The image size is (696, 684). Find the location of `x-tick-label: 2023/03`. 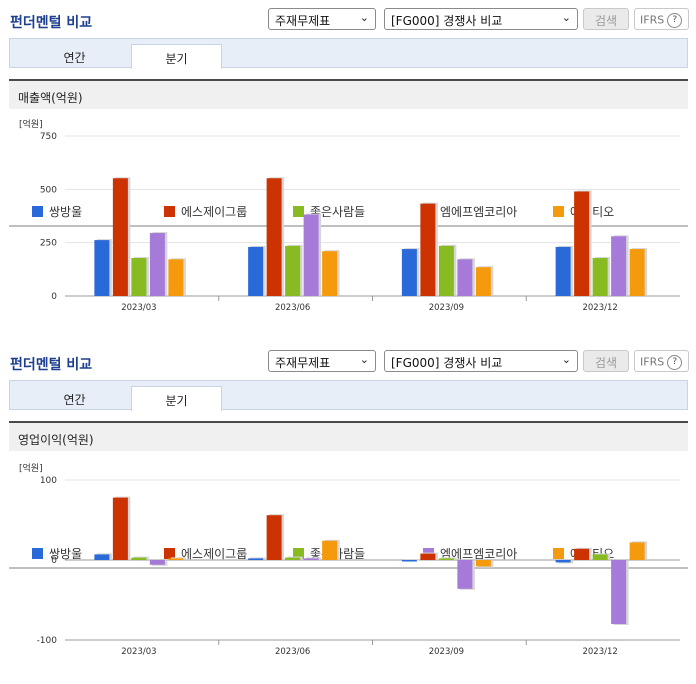

x-tick-label: 2023/03 is located at coordinates (138, 307).